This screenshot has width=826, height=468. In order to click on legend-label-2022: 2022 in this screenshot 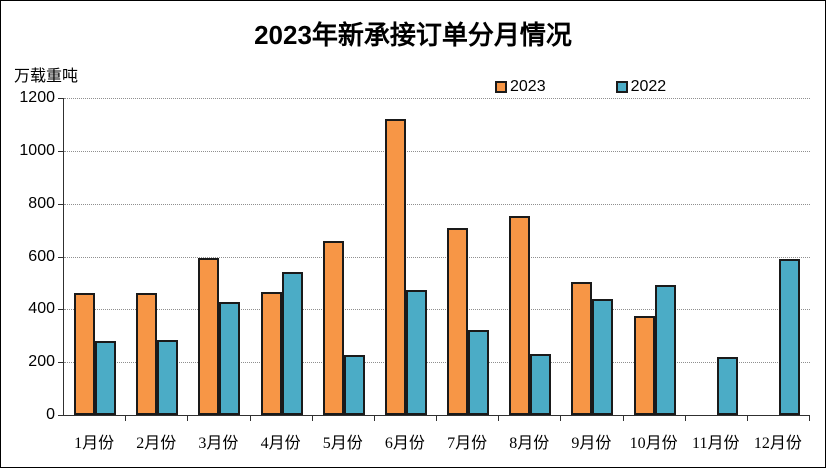, I will do `click(648, 86)`.